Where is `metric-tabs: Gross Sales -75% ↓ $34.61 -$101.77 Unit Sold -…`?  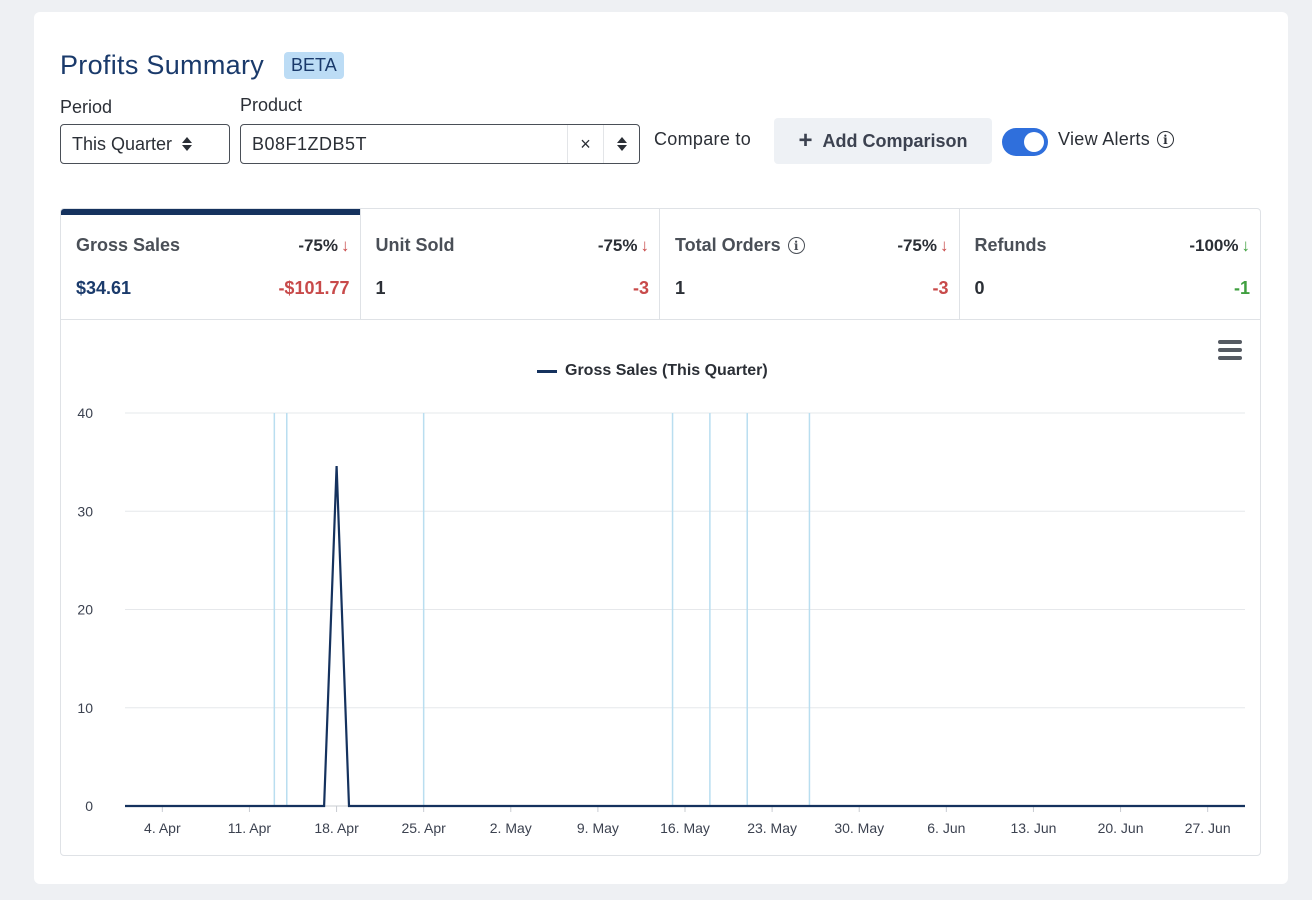 metric-tabs: Gross Sales -75% ↓ $34.61 -$101.77 Unit Sold -… is located at coordinates (660, 264).